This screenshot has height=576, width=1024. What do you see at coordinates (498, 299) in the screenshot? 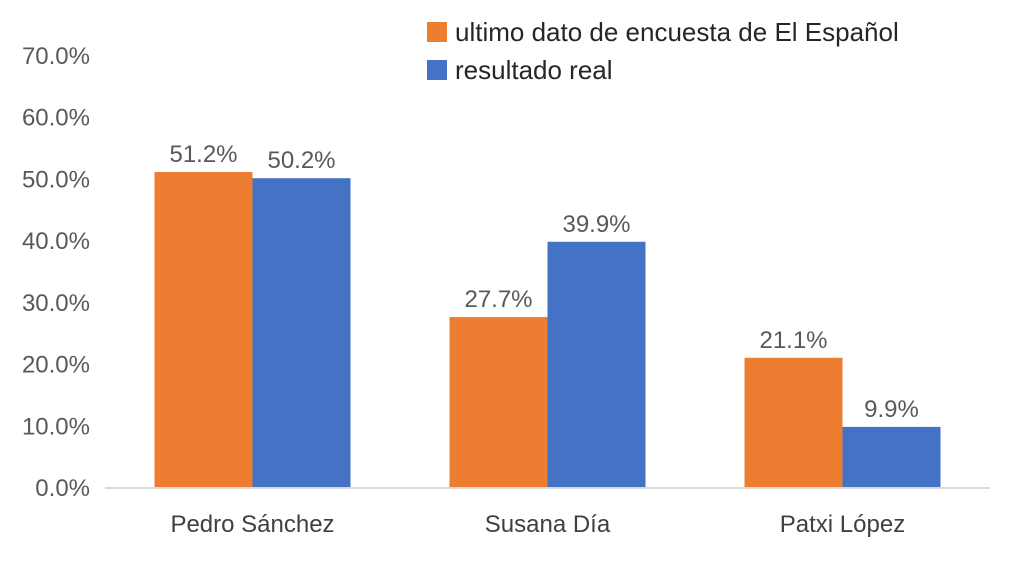
I see `data-label: 27.7%` at bounding box center [498, 299].